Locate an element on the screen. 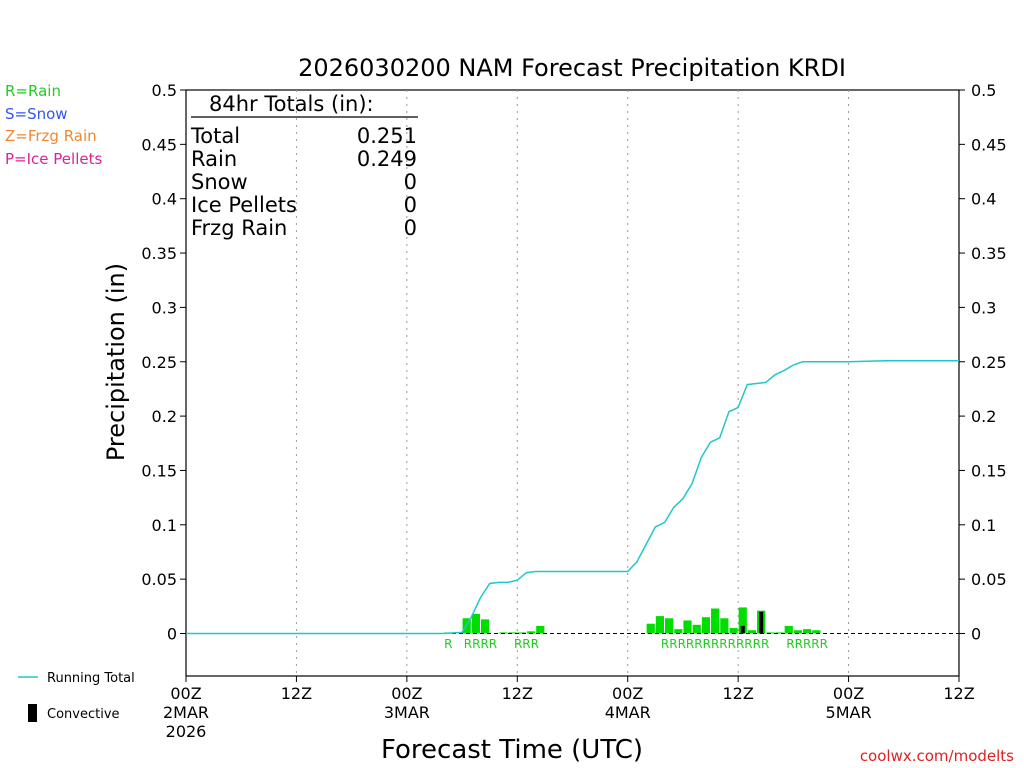 This screenshot has width=1024, height=768. legend-snow: S=Snow is located at coordinates (36, 114).